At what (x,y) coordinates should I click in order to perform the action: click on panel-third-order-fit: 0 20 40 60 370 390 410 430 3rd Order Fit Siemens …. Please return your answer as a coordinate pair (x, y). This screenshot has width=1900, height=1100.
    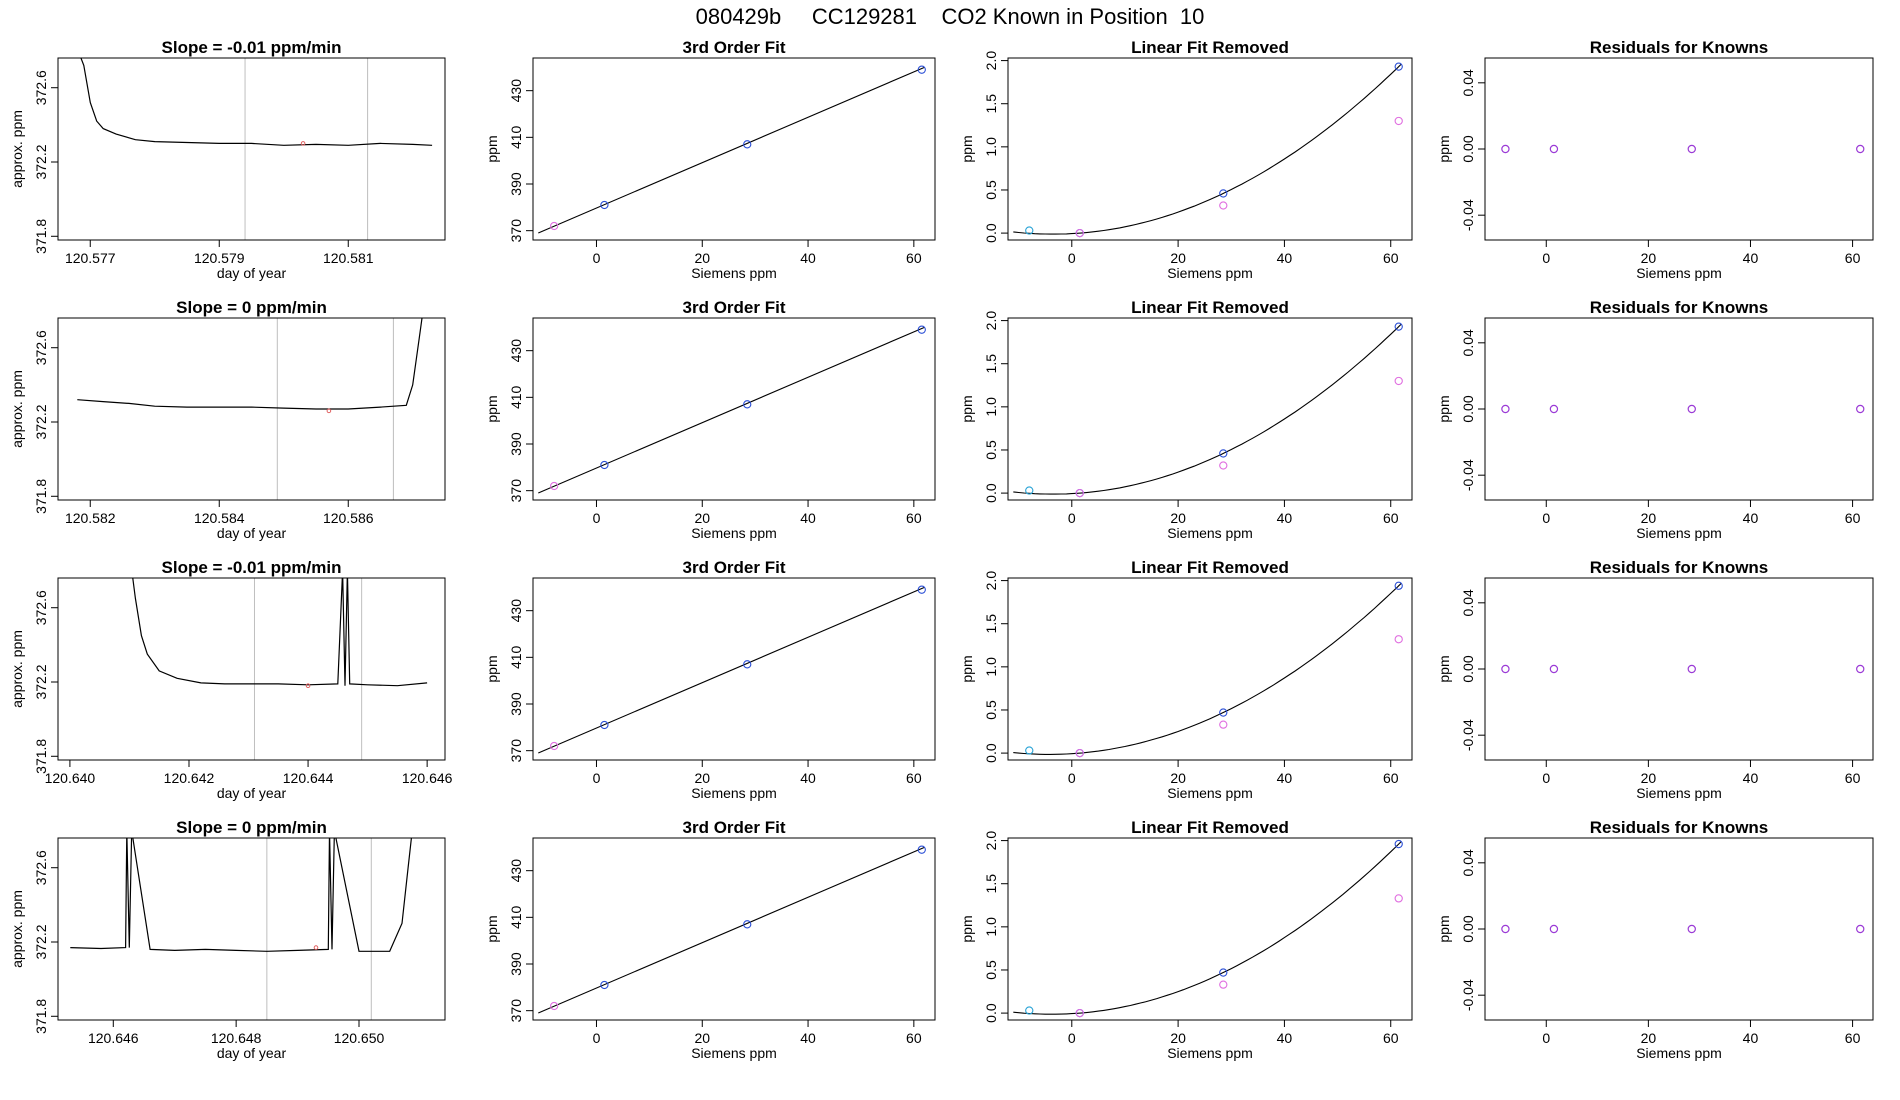
    Looking at the image, I should click on (710, 159).